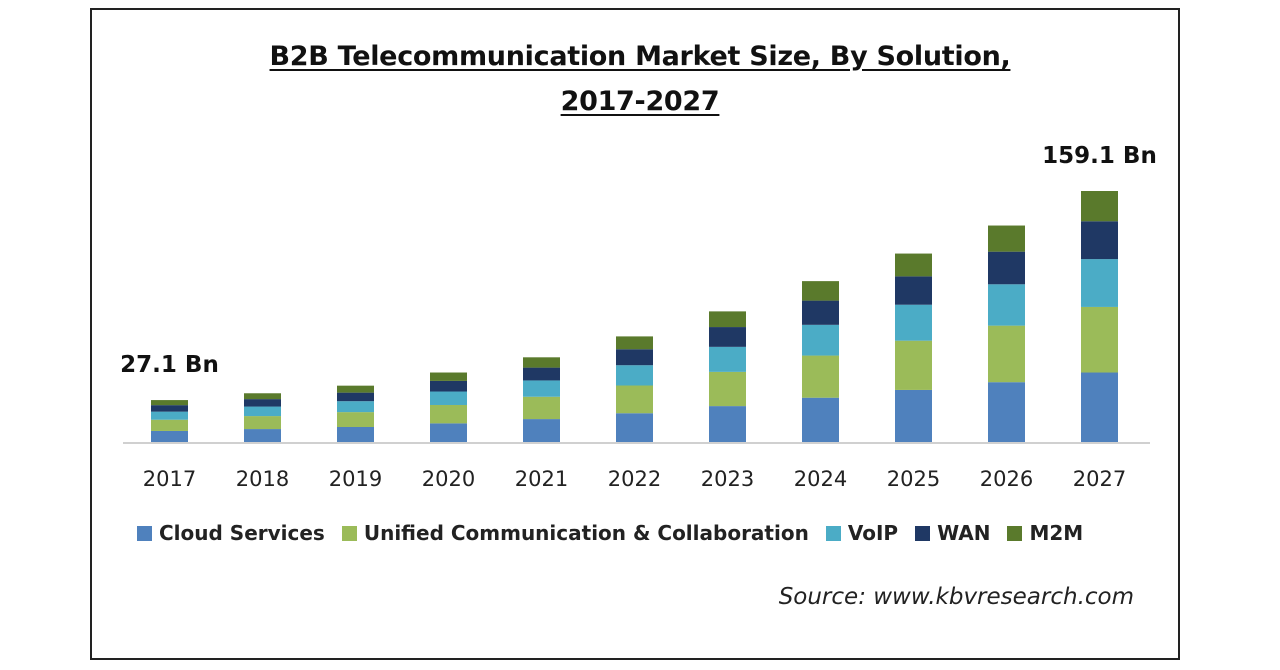 This screenshot has width=1280, height=670. What do you see at coordinates (169, 425) in the screenshot?
I see `bar-segment-2017-unified-communication-collaboration` at bounding box center [169, 425].